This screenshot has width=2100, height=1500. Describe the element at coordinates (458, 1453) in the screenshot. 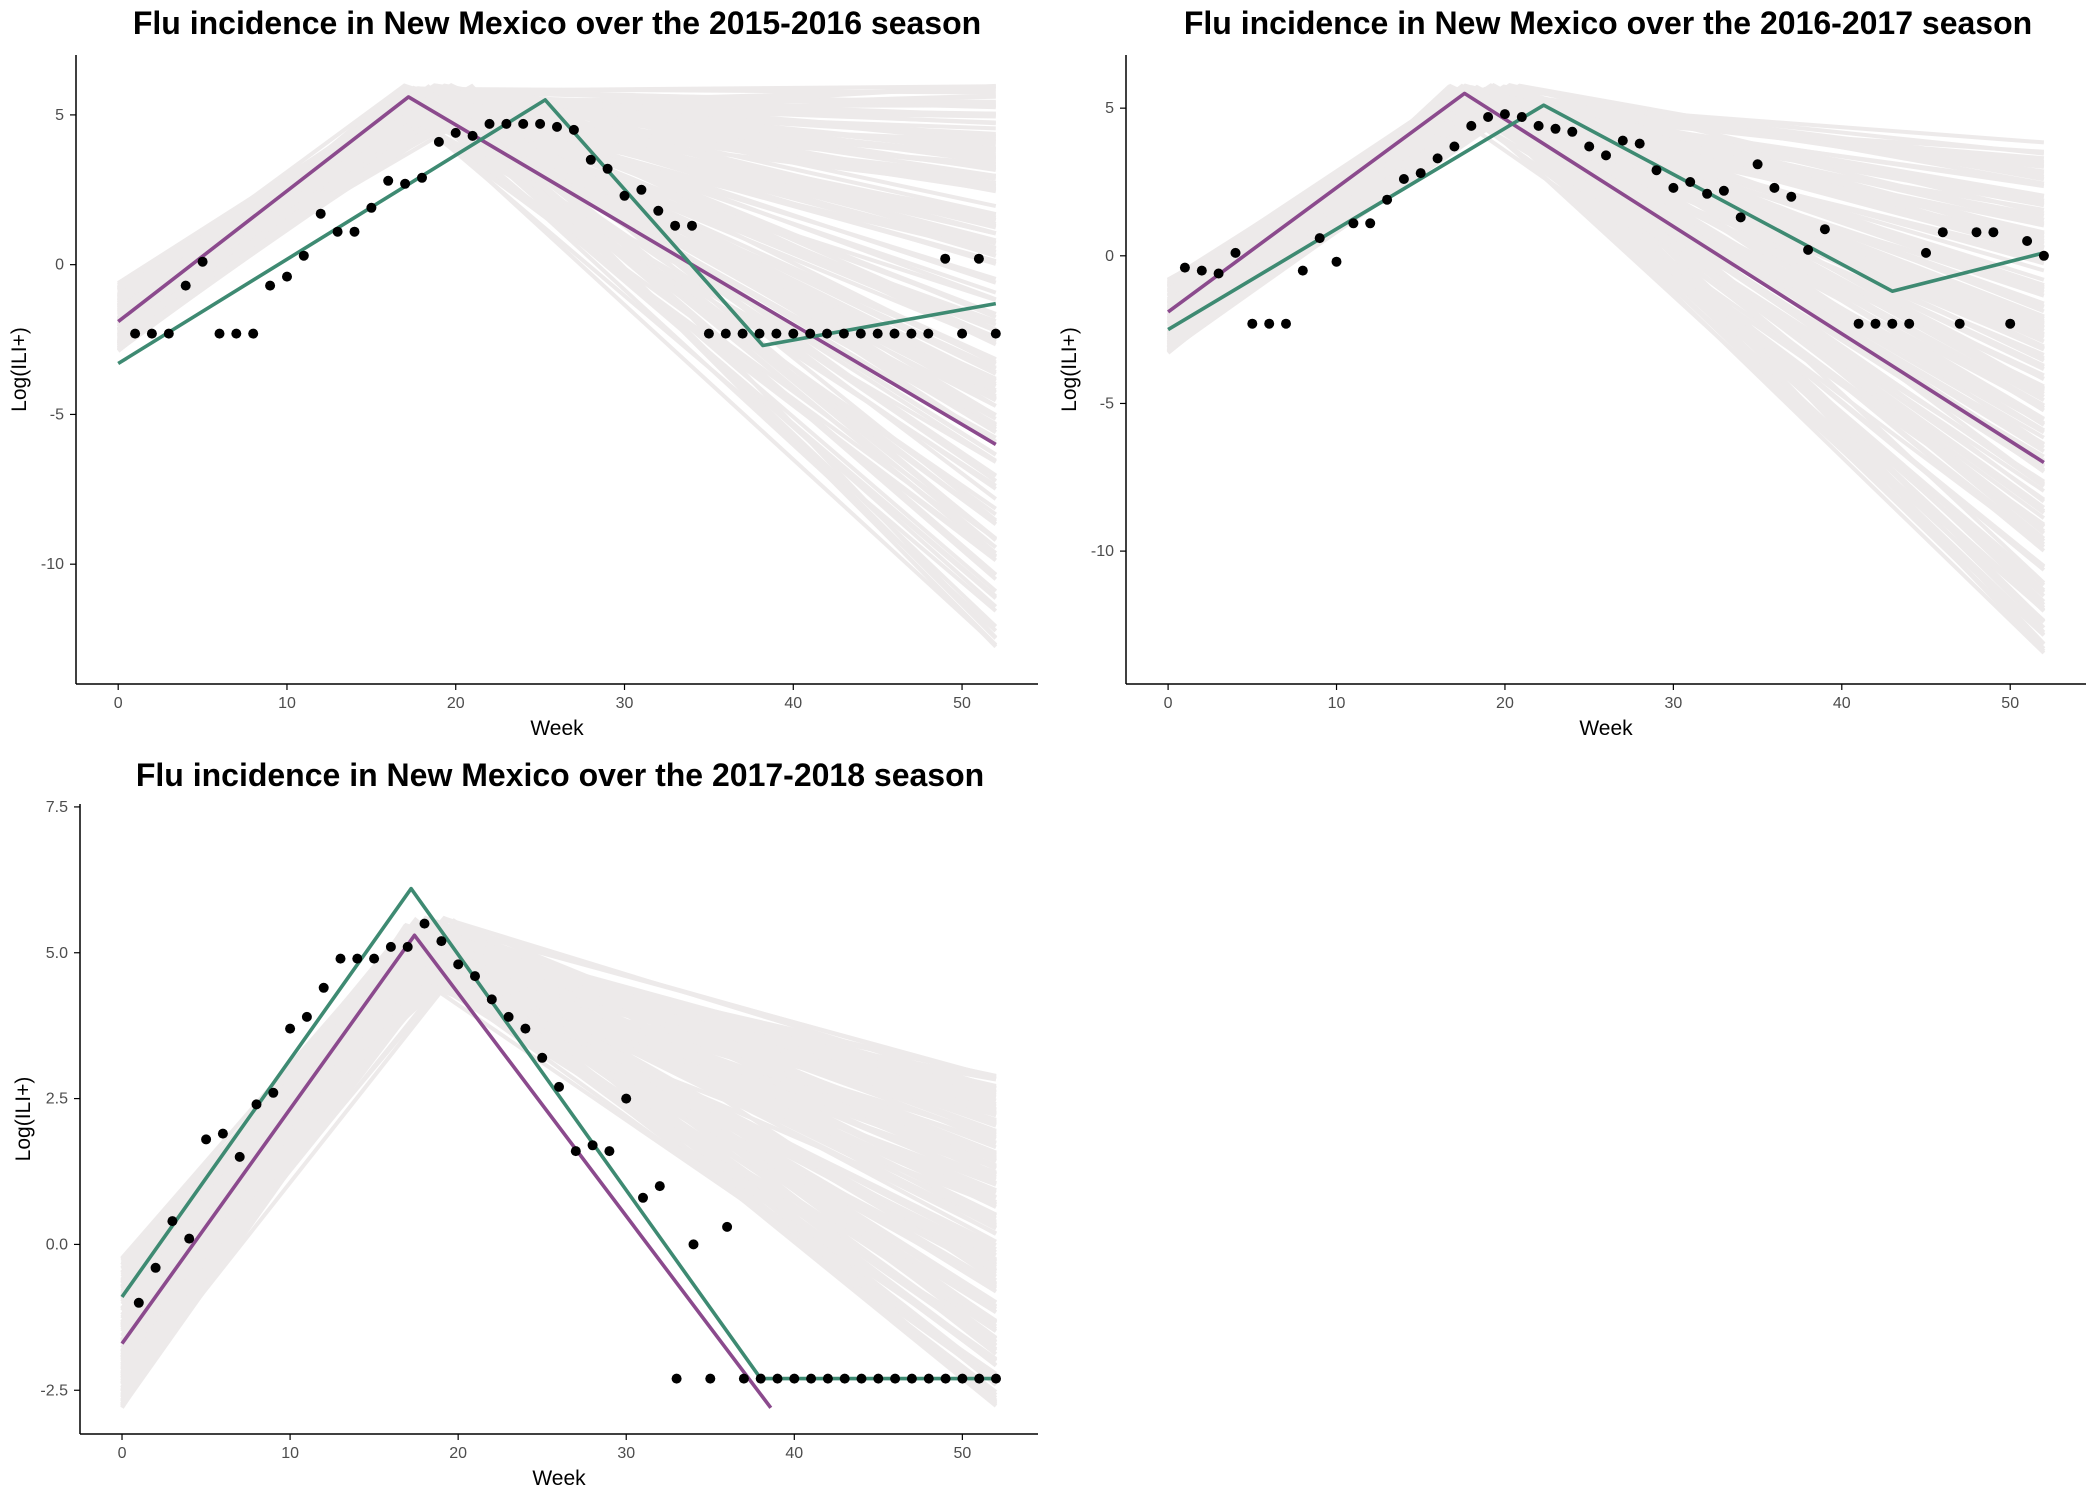

I see `x-tick-label: 20` at that location.